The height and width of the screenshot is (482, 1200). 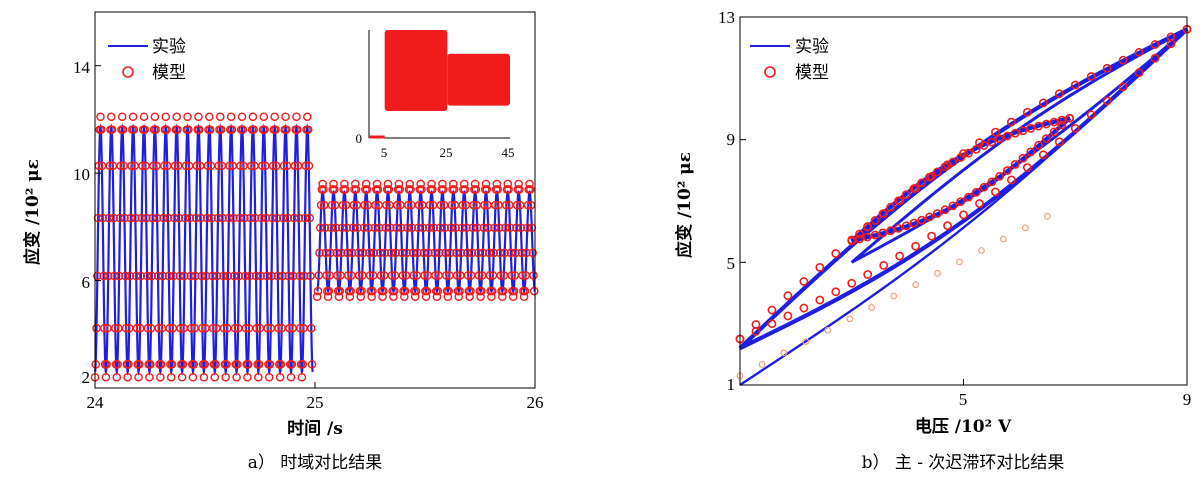 I want to click on b-legend-label-0: 实验, so click(x=812, y=47).